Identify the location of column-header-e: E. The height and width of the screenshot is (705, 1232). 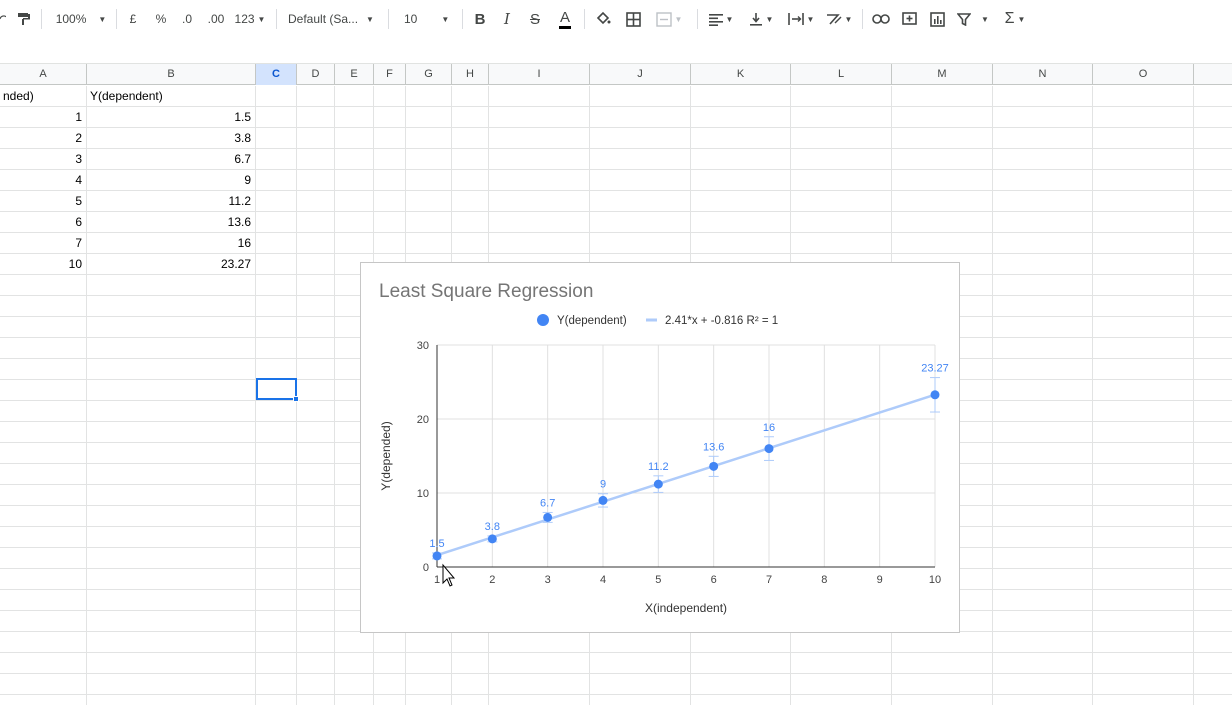
(354, 74).